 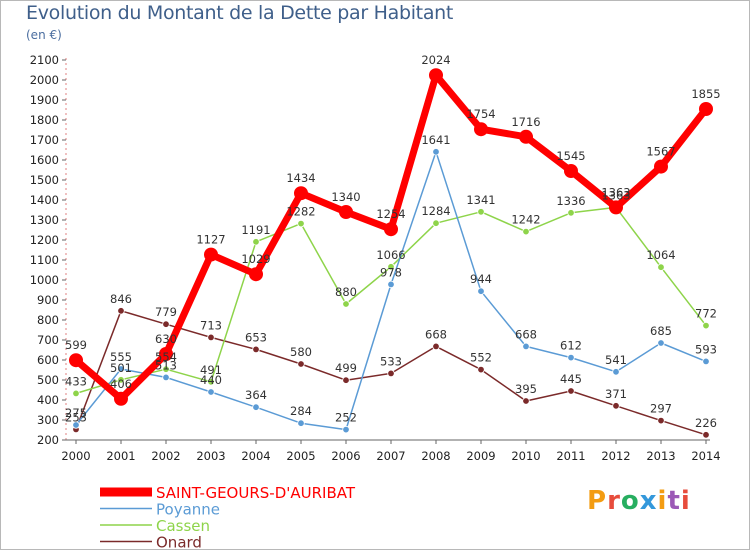 What do you see at coordinates (48, 340) in the screenshot?
I see `y-tick-label: 700` at bounding box center [48, 340].